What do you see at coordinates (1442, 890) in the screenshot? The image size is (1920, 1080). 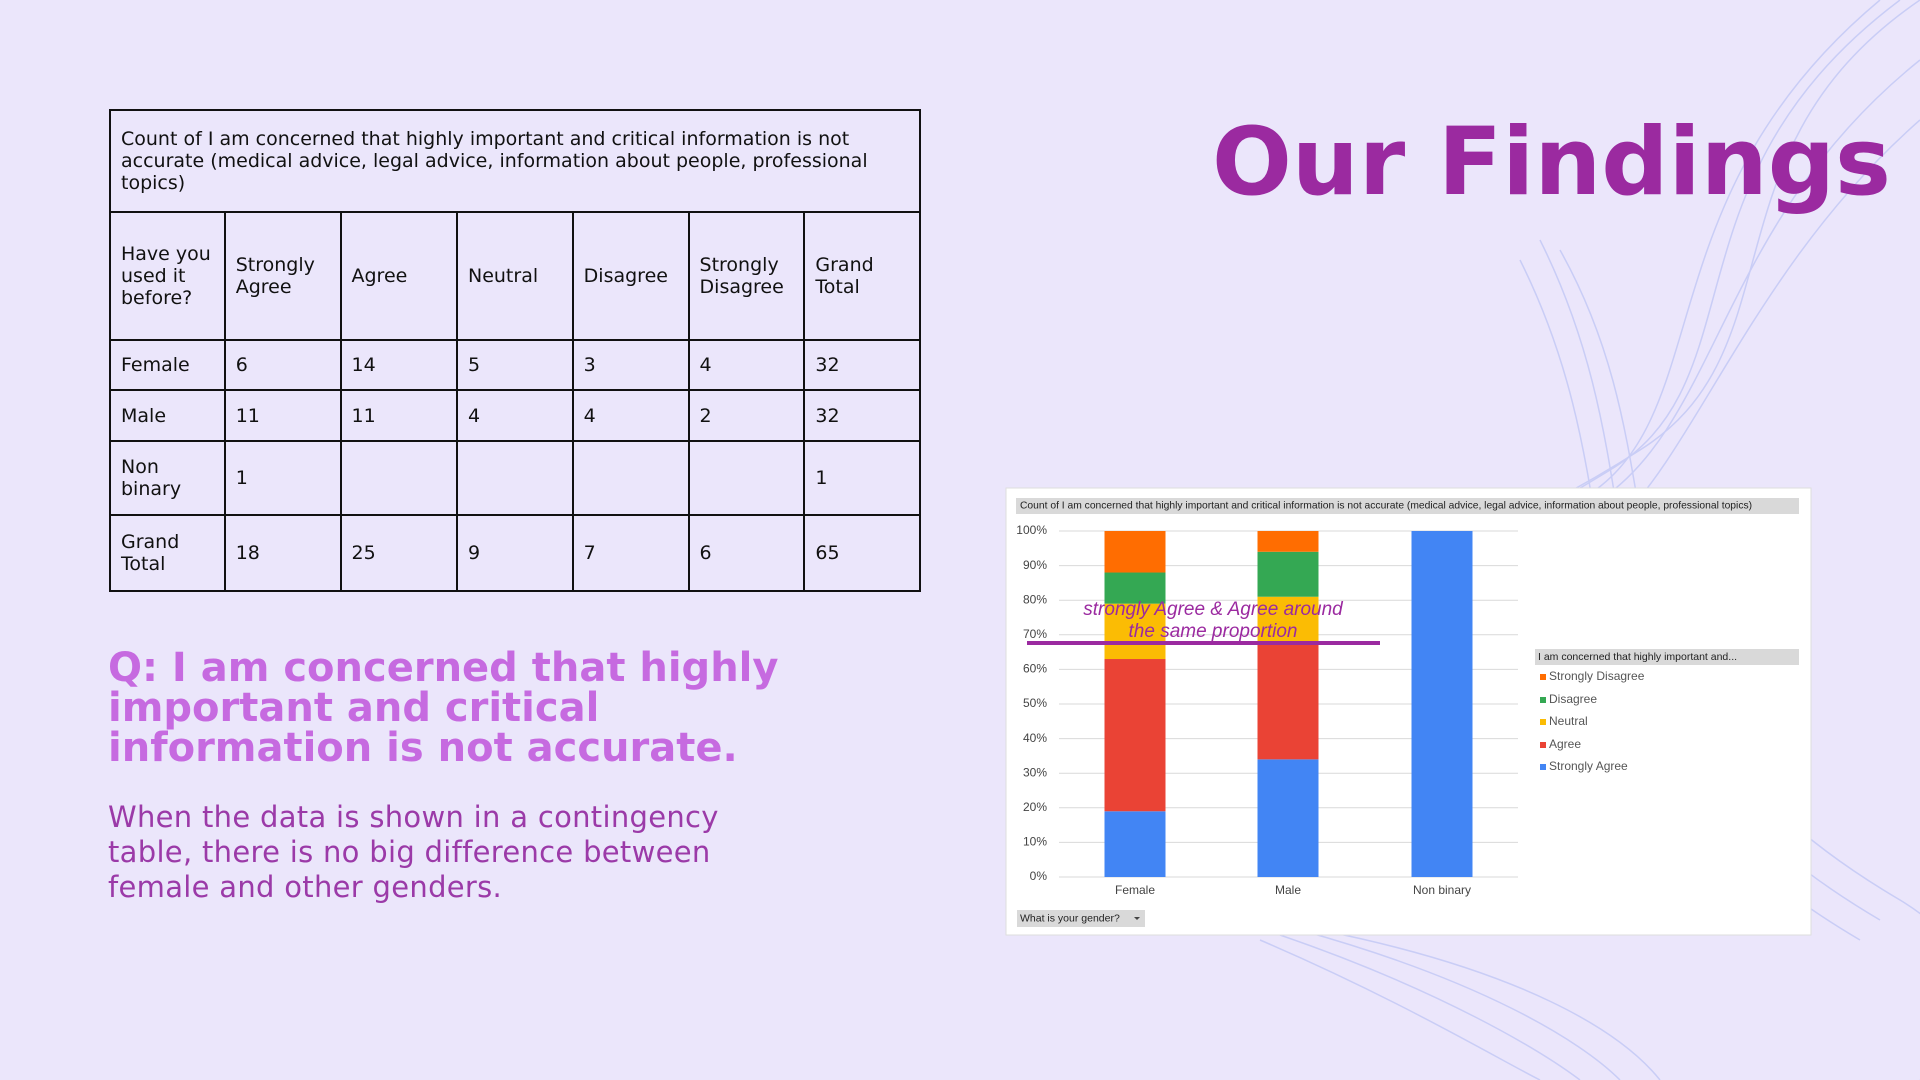 I see `x-tick-label: Non binary` at bounding box center [1442, 890].